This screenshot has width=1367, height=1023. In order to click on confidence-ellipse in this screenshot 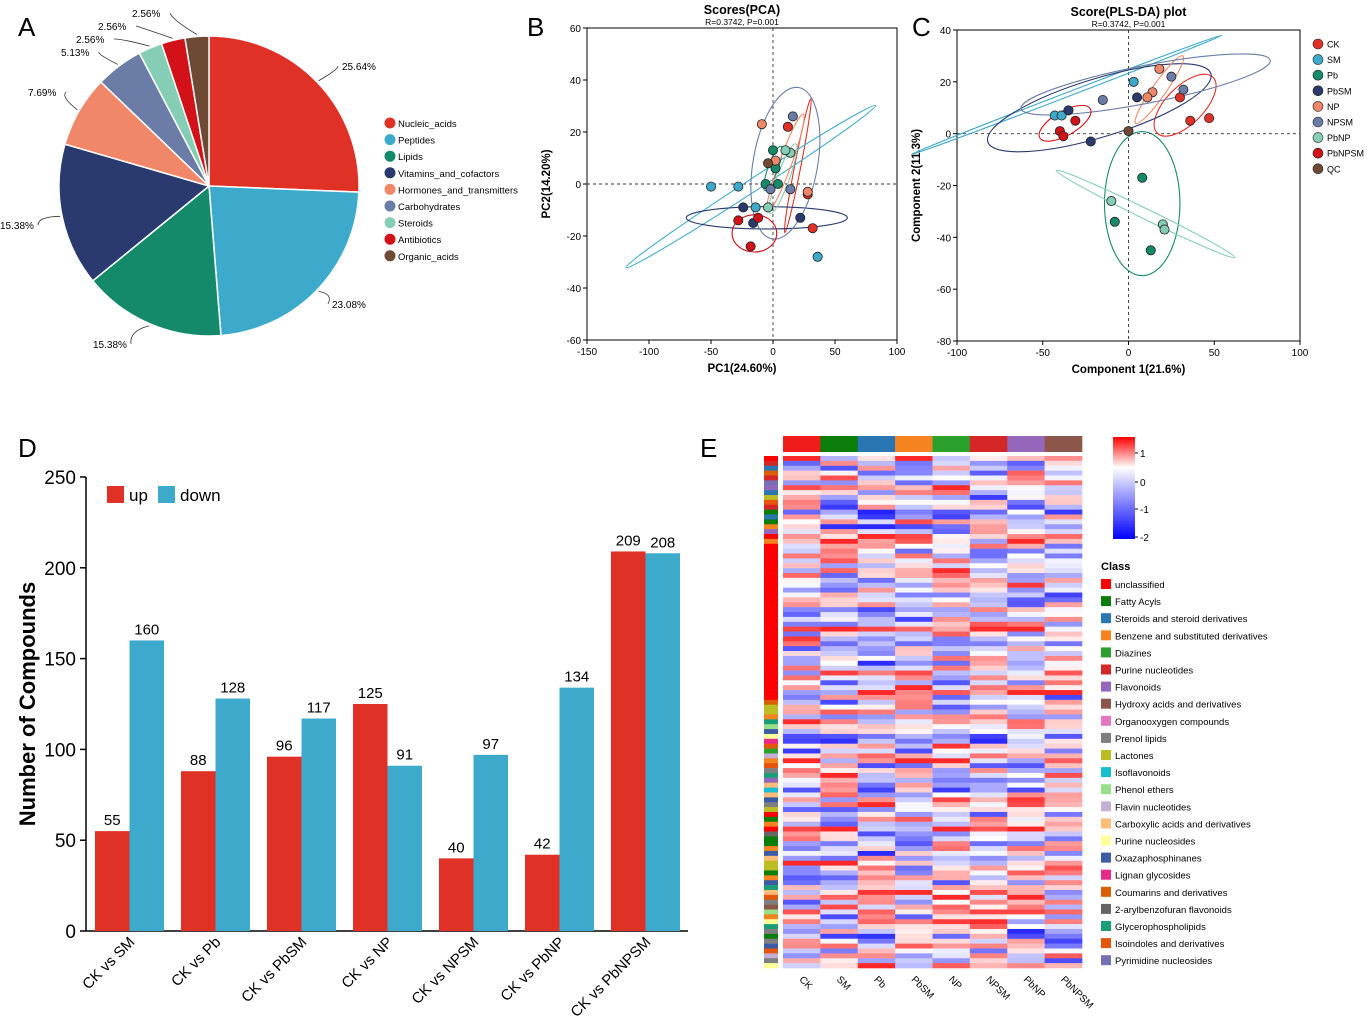, I will do `click(1145, 84)`.